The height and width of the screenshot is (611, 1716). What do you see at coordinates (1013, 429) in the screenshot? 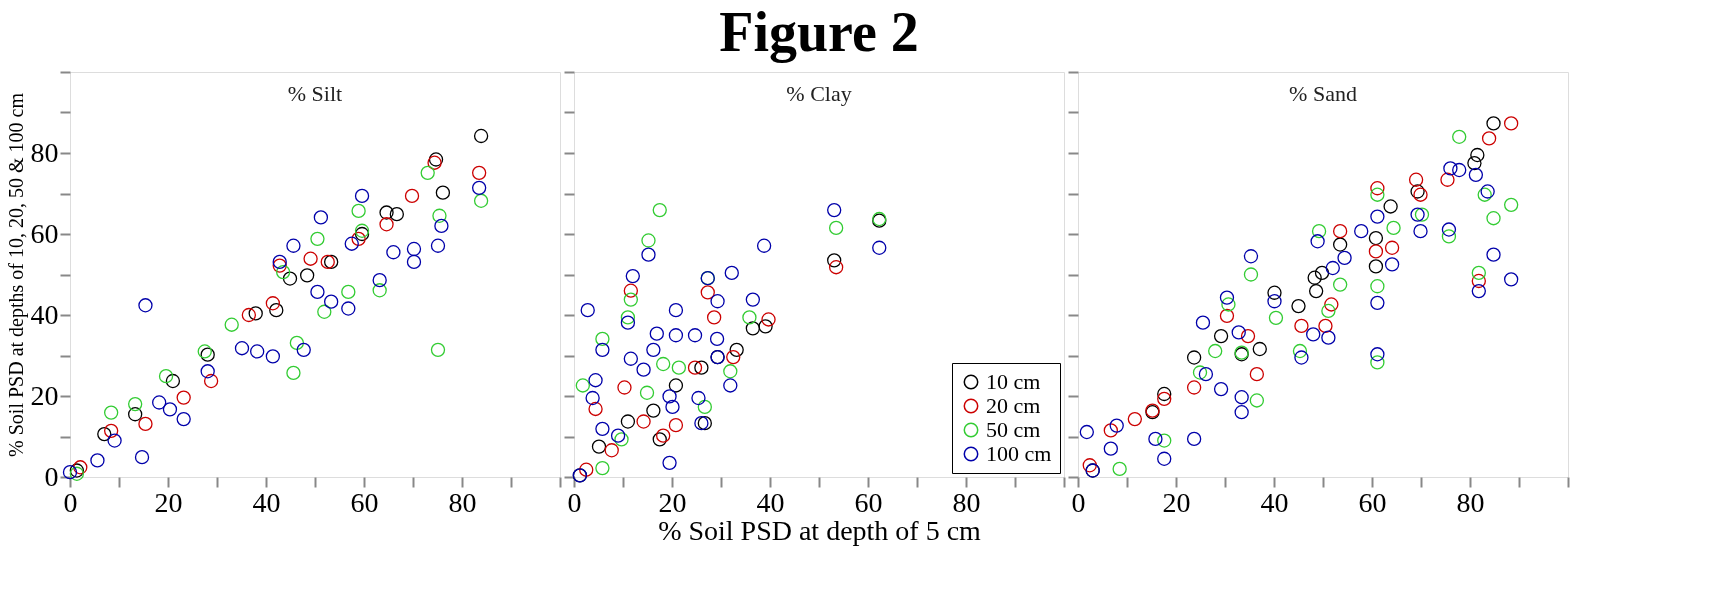
I see `legend-label: 50 cm` at bounding box center [1013, 429].